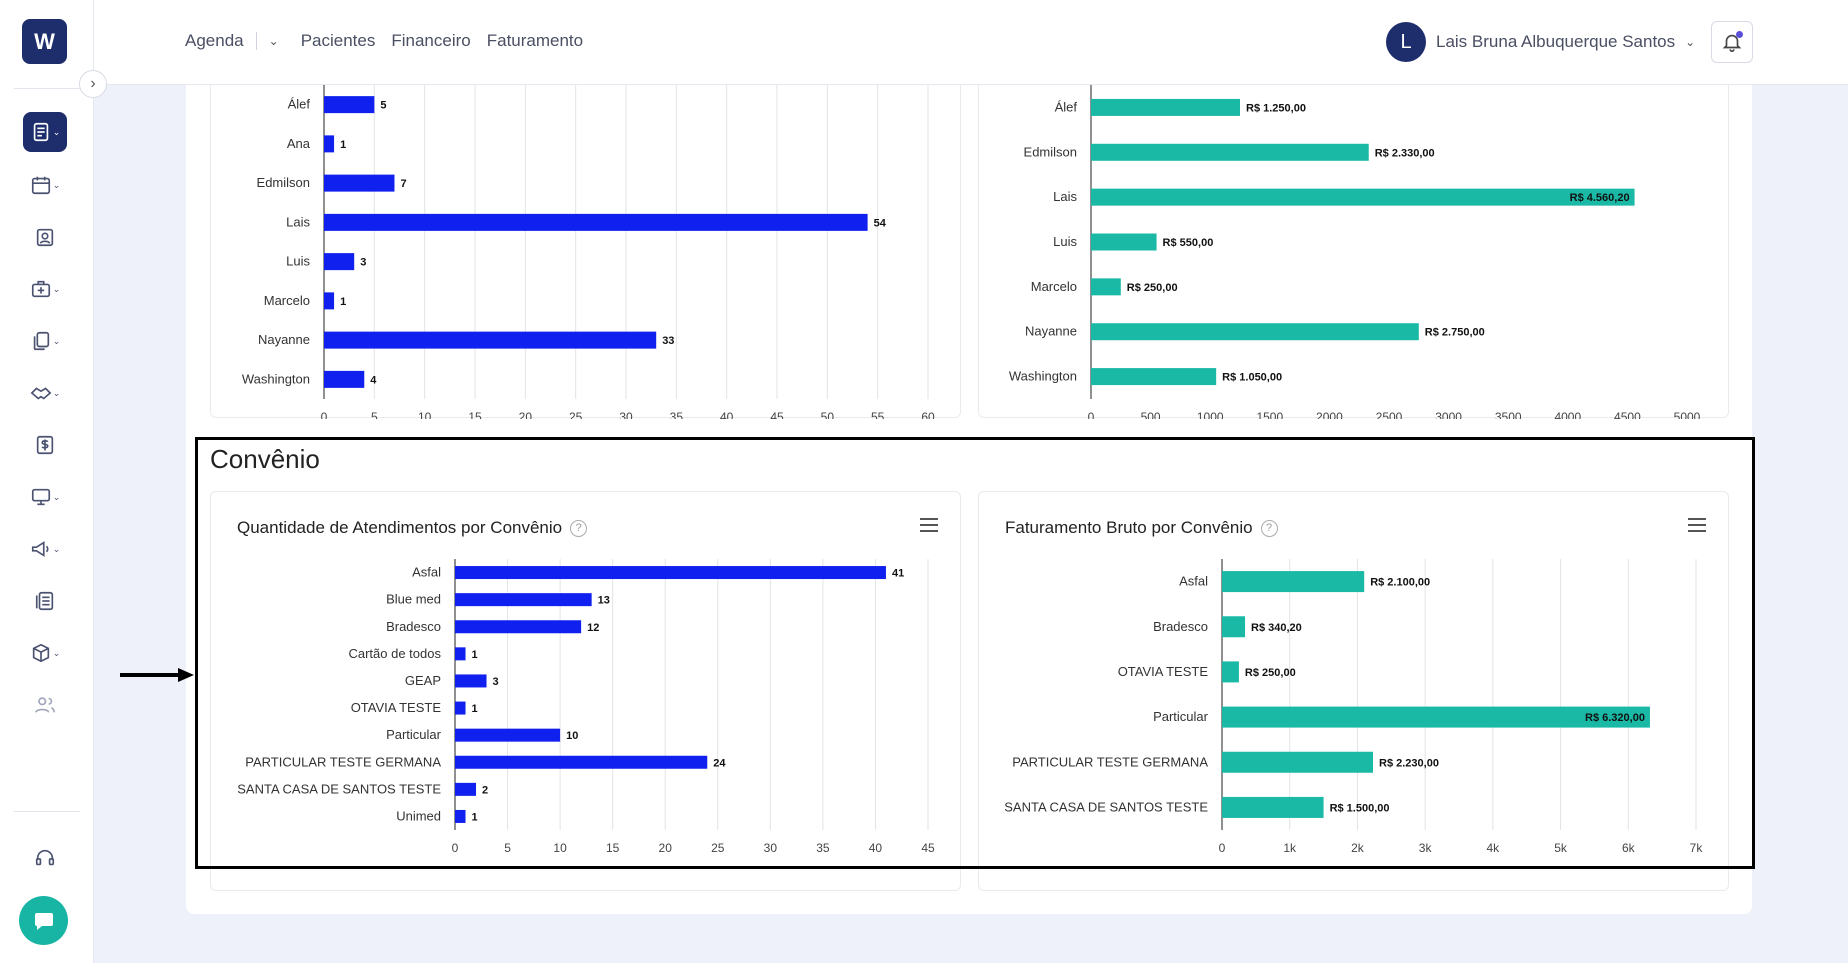  Describe the element at coordinates (1106, 806) in the screenshot. I see `category-label: SANTA CASA DE SANTOS TESTE` at that location.